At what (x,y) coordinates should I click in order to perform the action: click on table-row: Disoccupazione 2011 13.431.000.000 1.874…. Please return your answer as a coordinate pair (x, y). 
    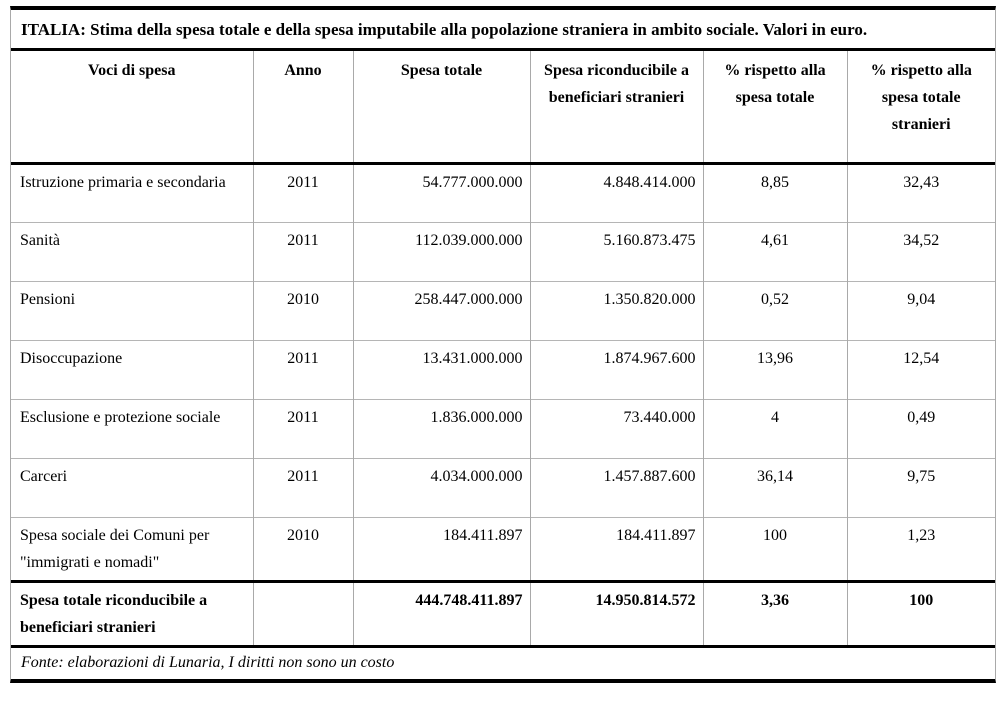
    Looking at the image, I should click on (503, 369).